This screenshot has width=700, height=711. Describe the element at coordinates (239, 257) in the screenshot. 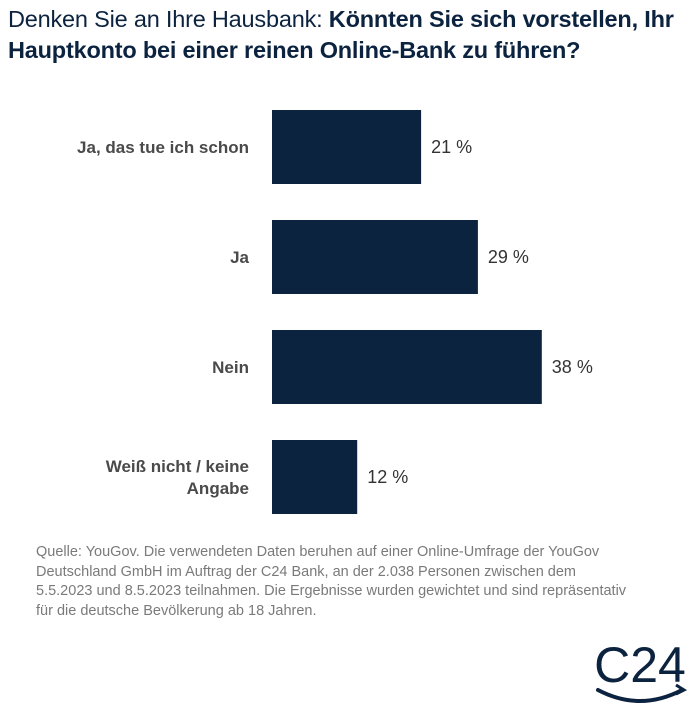

I see `category-label-2: Ja` at that location.